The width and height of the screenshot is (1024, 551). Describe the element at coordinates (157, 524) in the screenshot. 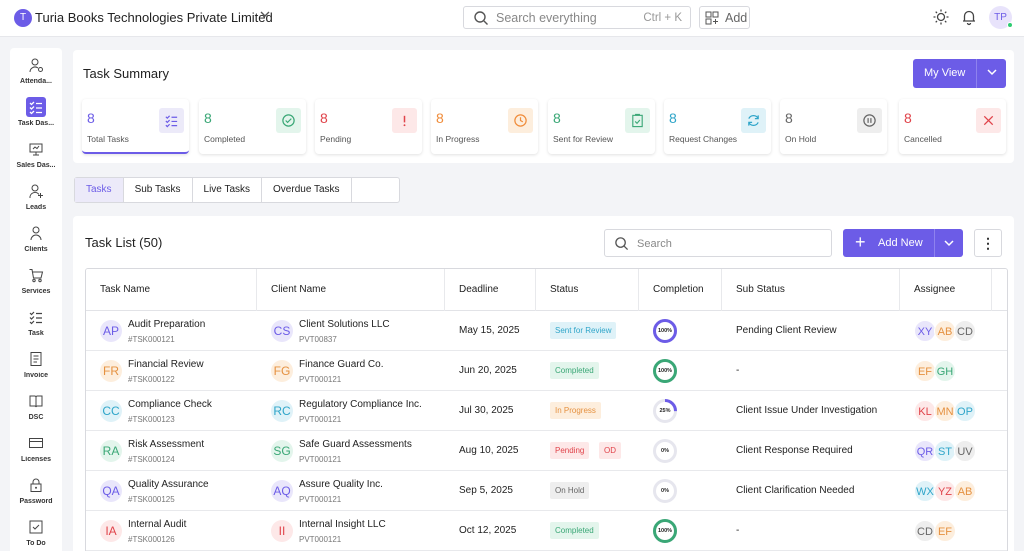

I see `task-name: Internal Audit` at that location.